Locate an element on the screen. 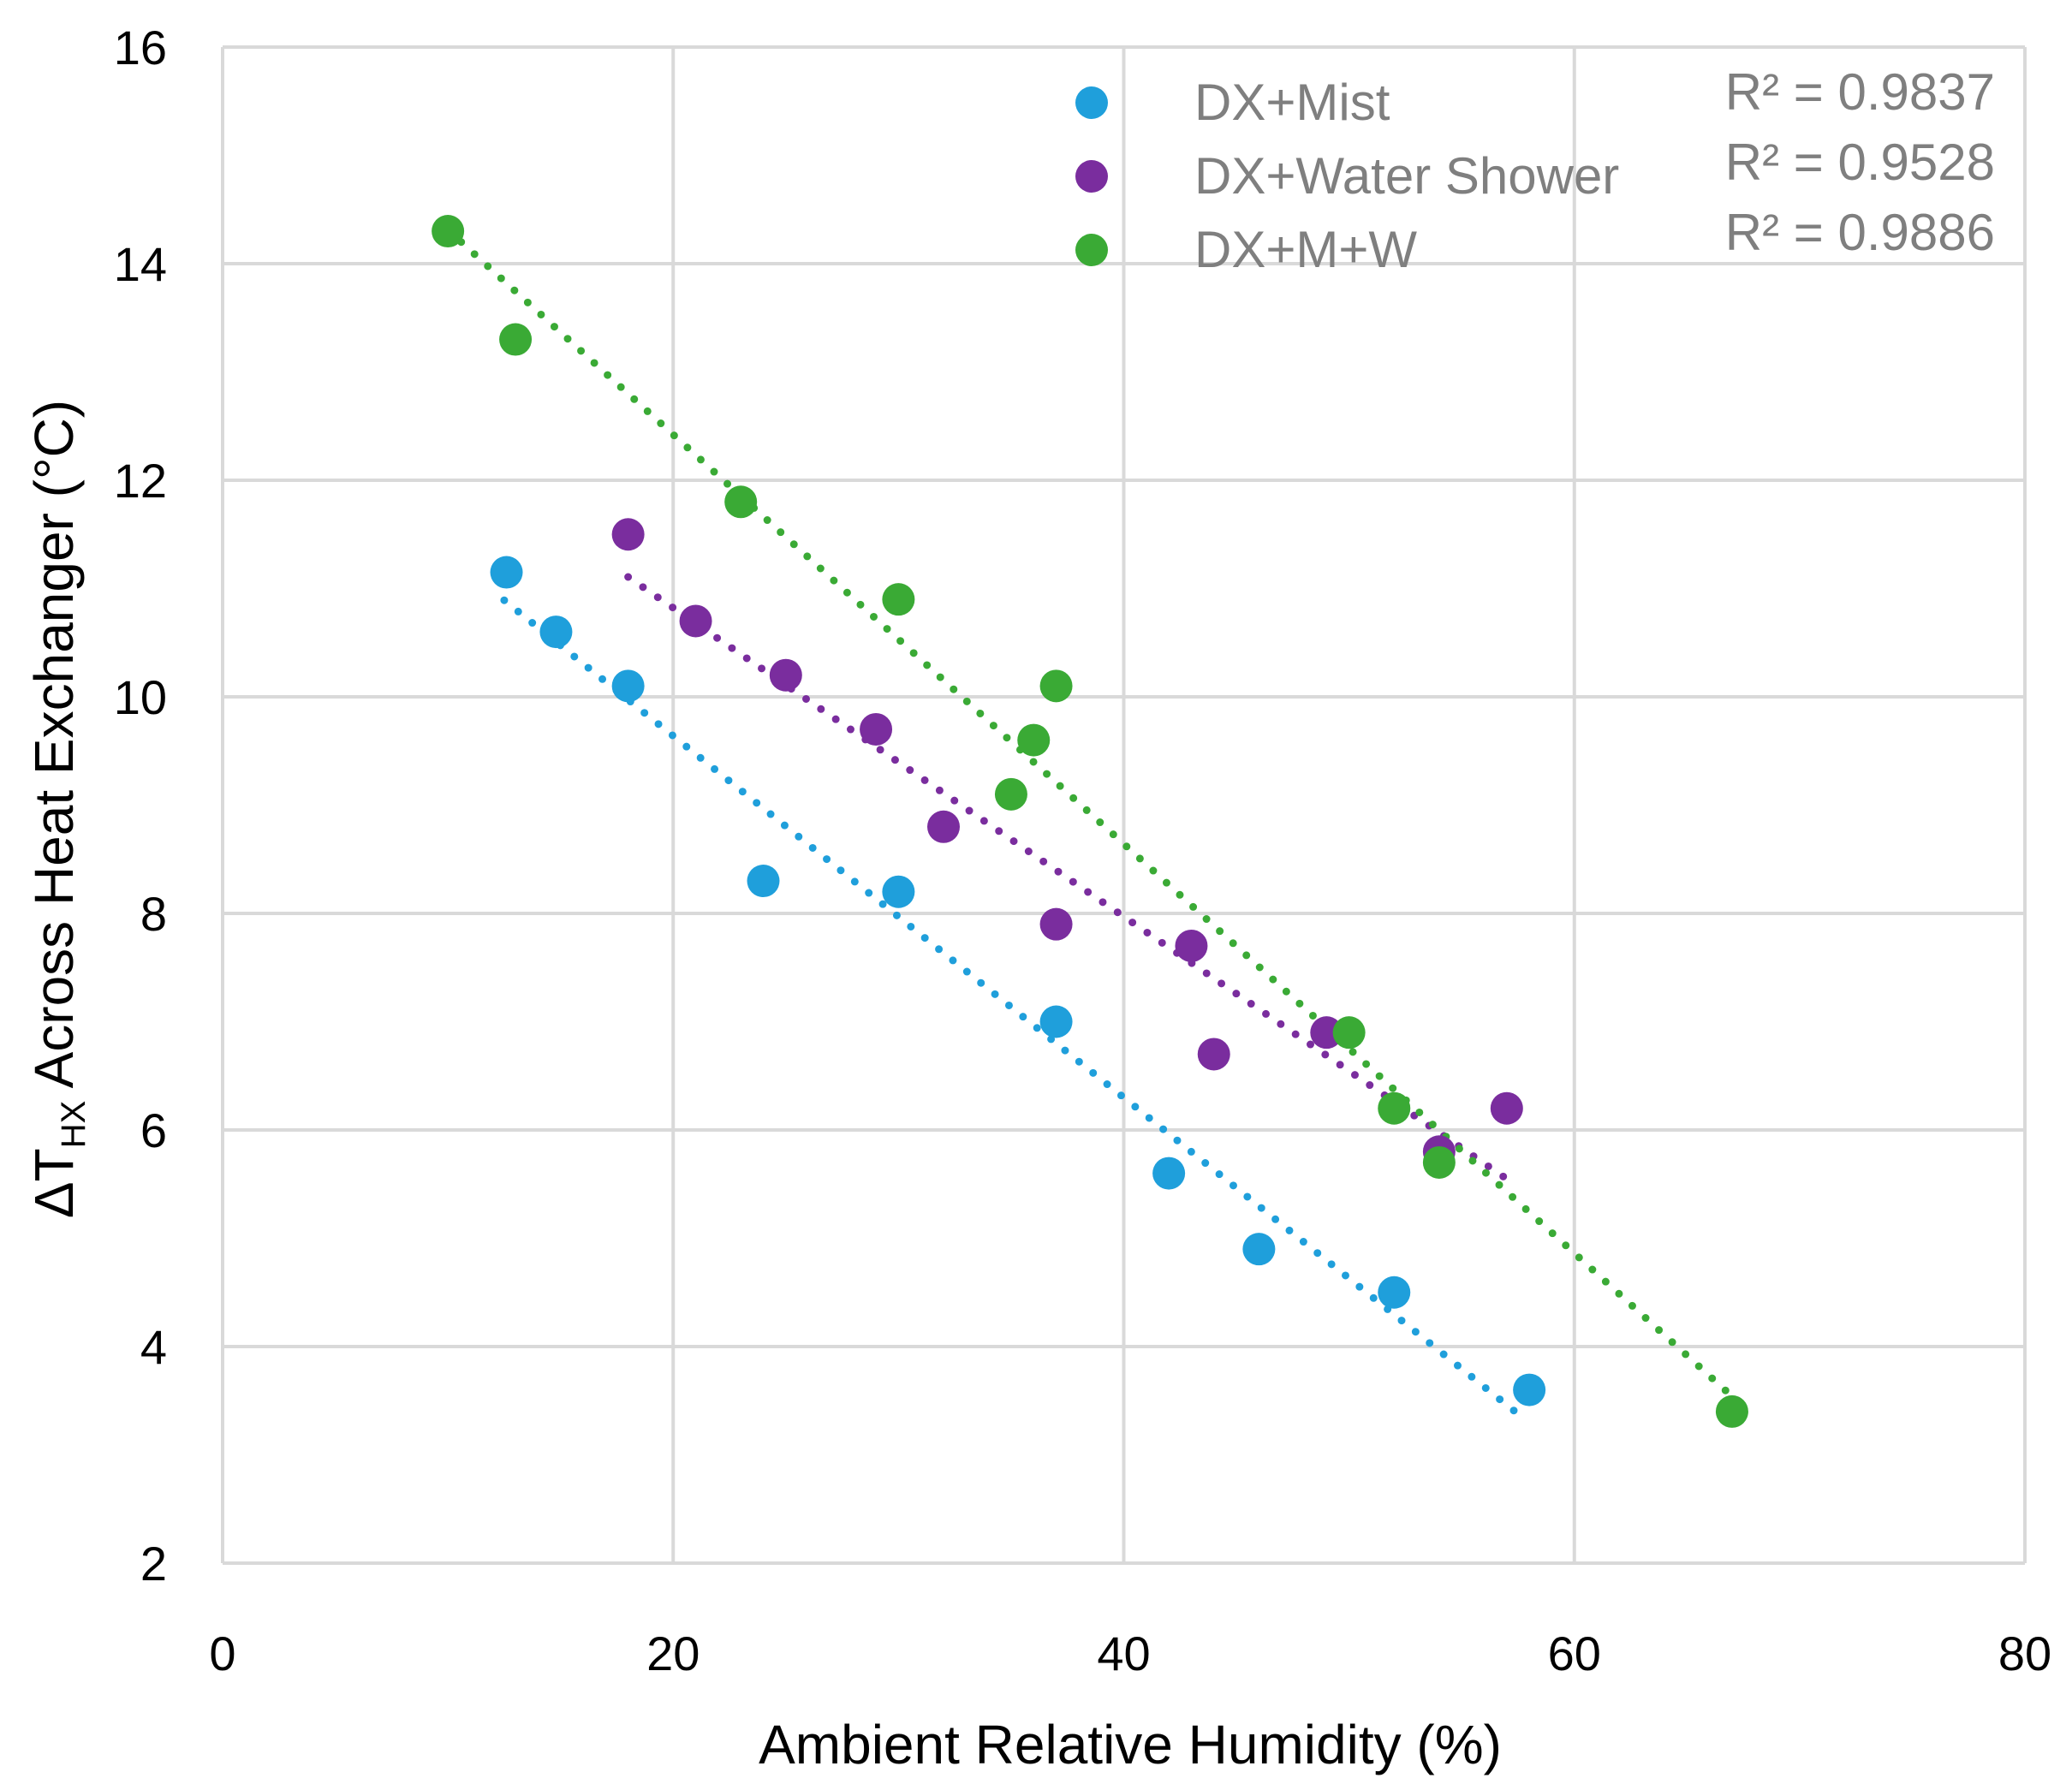 The height and width of the screenshot is (1784, 2072). legend-label-series-0: DX+Mist is located at coordinates (1292, 102).